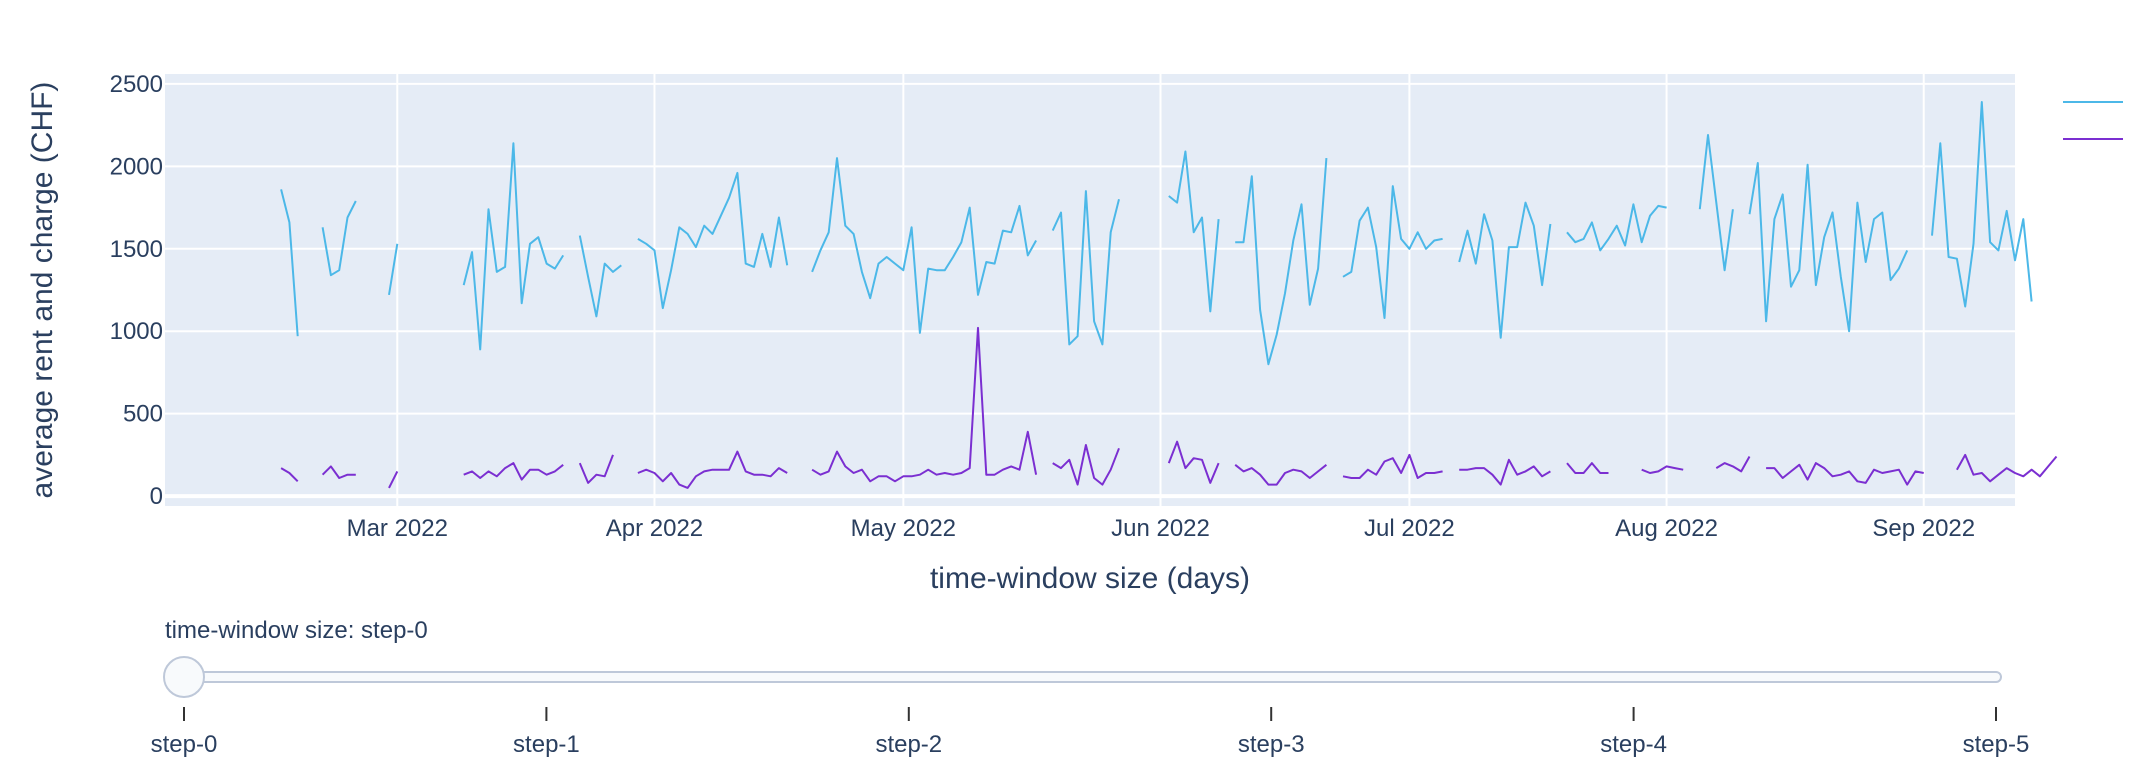 This screenshot has width=2132, height=784. I want to click on x-tick-label: Mar 2022, so click(397, 528).